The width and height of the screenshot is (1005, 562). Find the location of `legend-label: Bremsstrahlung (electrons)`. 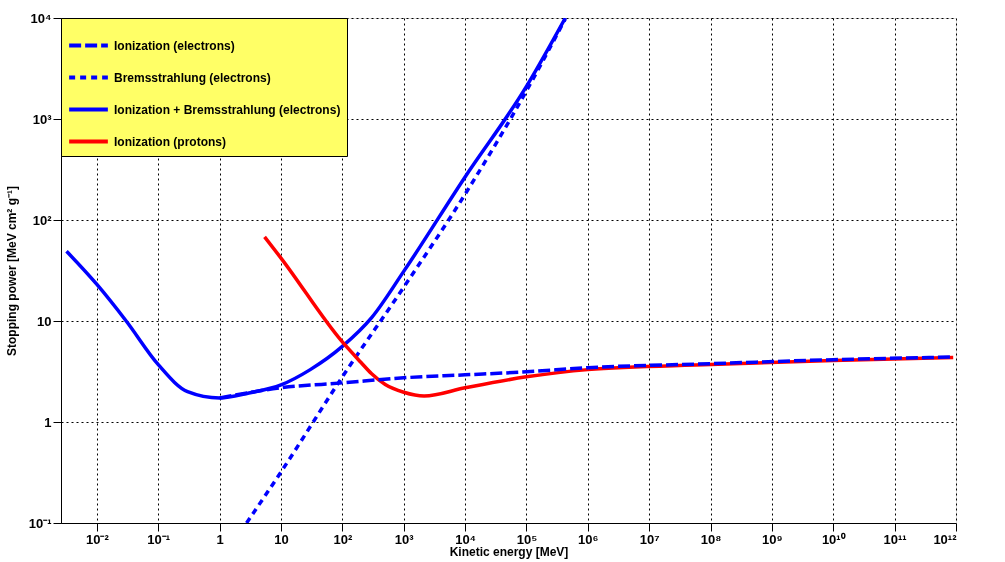

legend-label: Bremsstrahlung (electrons) is located at coordinates (192, 77).